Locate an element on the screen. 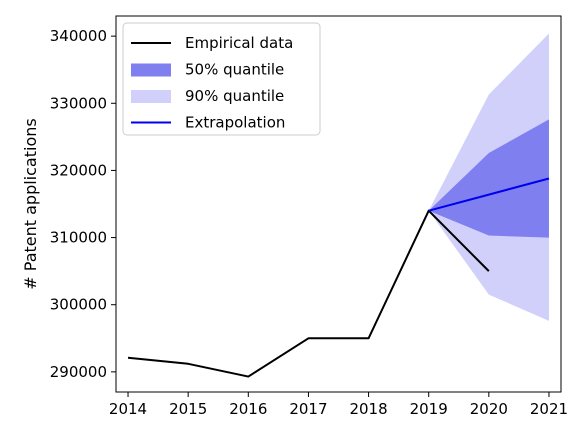 The width and height of the screenshot is (581, 436). legend-label-50-quantile: 50% quantile is located at coordinates (234, 70).